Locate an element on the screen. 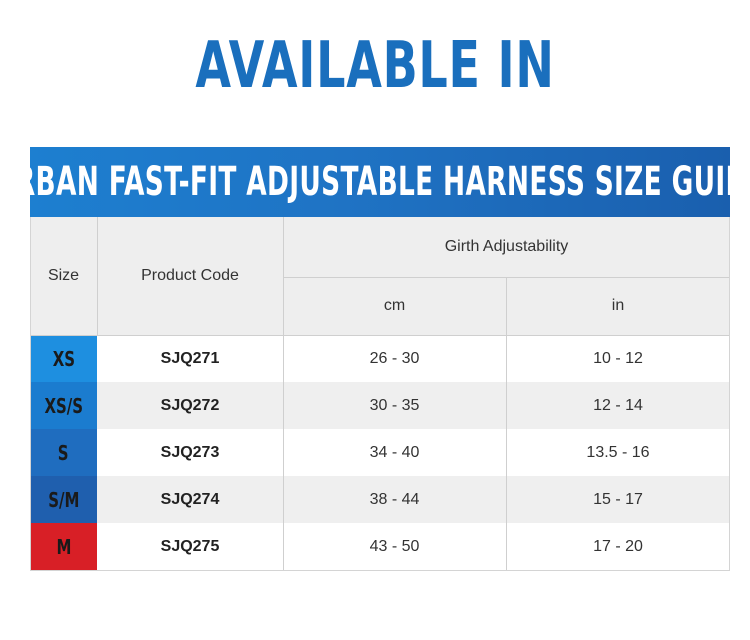 This screenshot has width=750, height=640. girth-cm: 43 - 50 is located at coordinates (394, 546).